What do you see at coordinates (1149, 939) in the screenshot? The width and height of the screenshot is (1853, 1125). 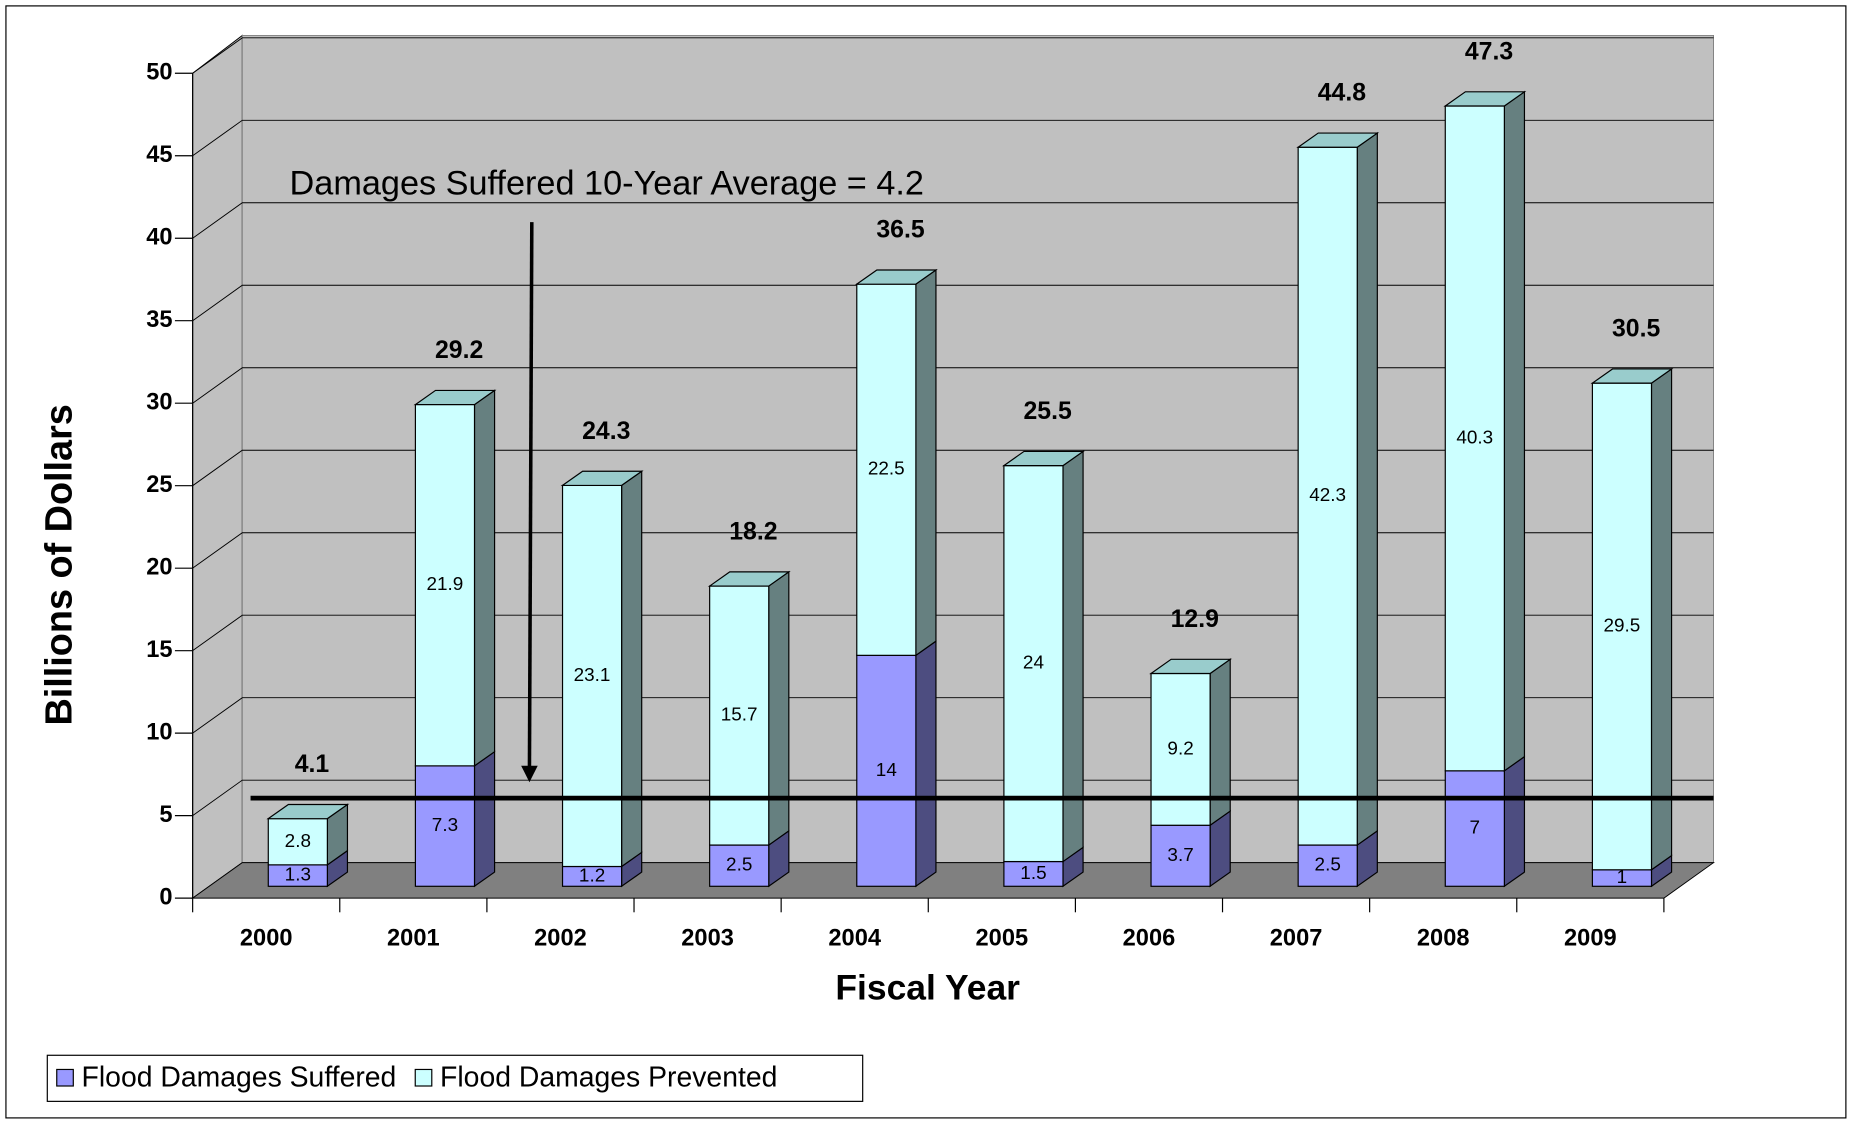 I see `x-tick-label: 2006` at bounding box center [1149, 939].